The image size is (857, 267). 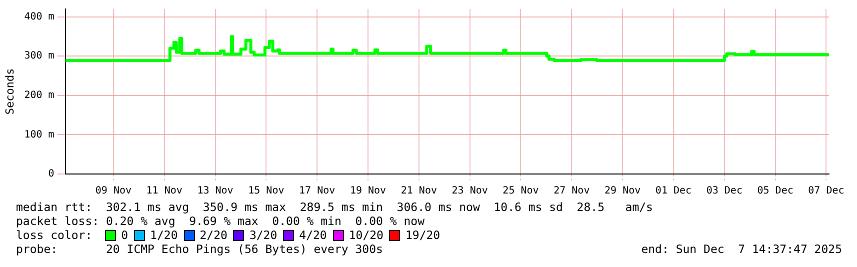 What do you see at coordinates (724, 191) in the screenshot?
I see `x-tick-label: 03 Dec` at bounding box center [724, 191].